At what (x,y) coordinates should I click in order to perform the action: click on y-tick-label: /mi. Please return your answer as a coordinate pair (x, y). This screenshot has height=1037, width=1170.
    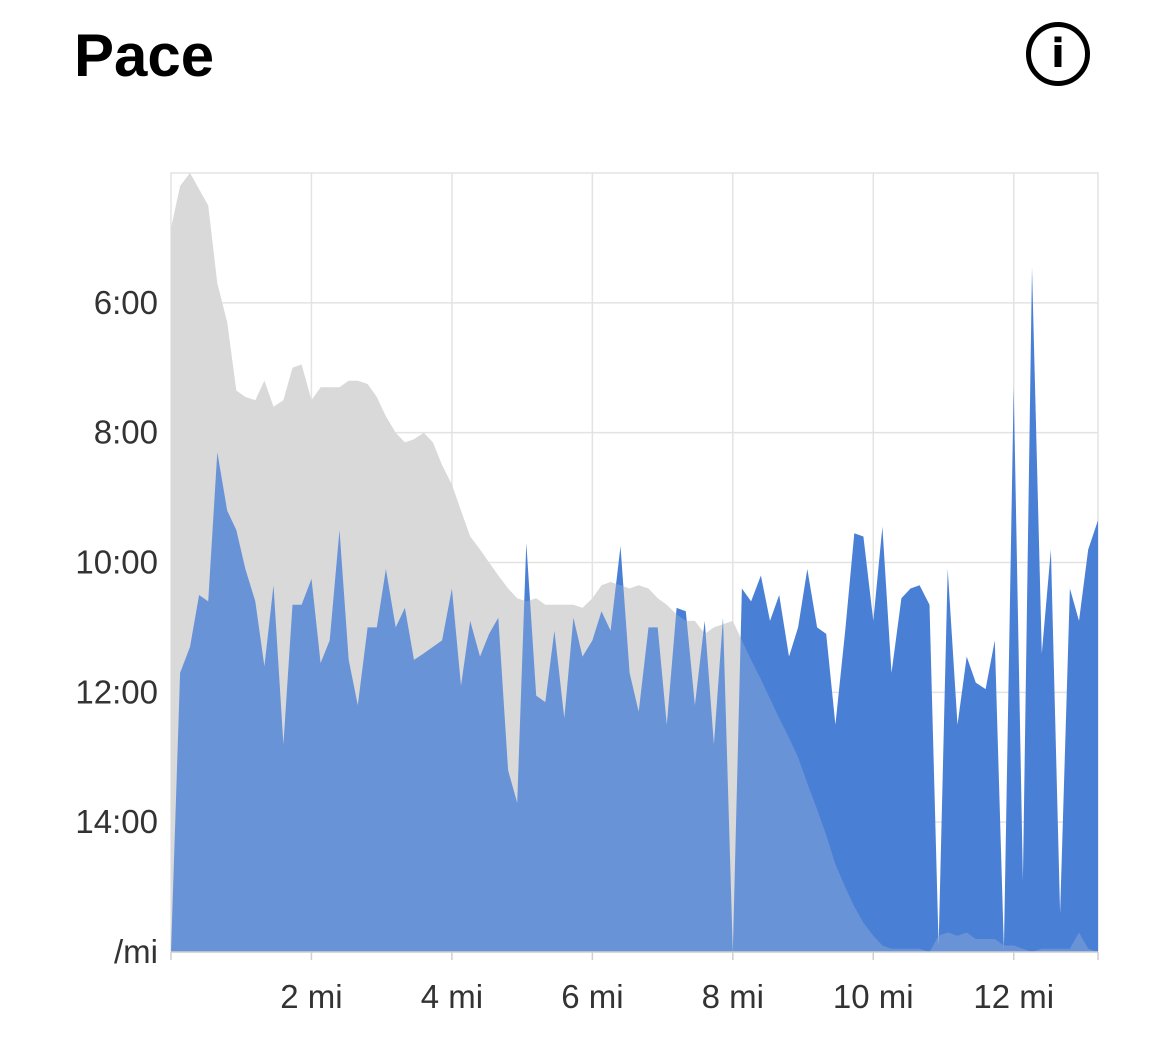
    Looking at the image, I should click on (136, 951).